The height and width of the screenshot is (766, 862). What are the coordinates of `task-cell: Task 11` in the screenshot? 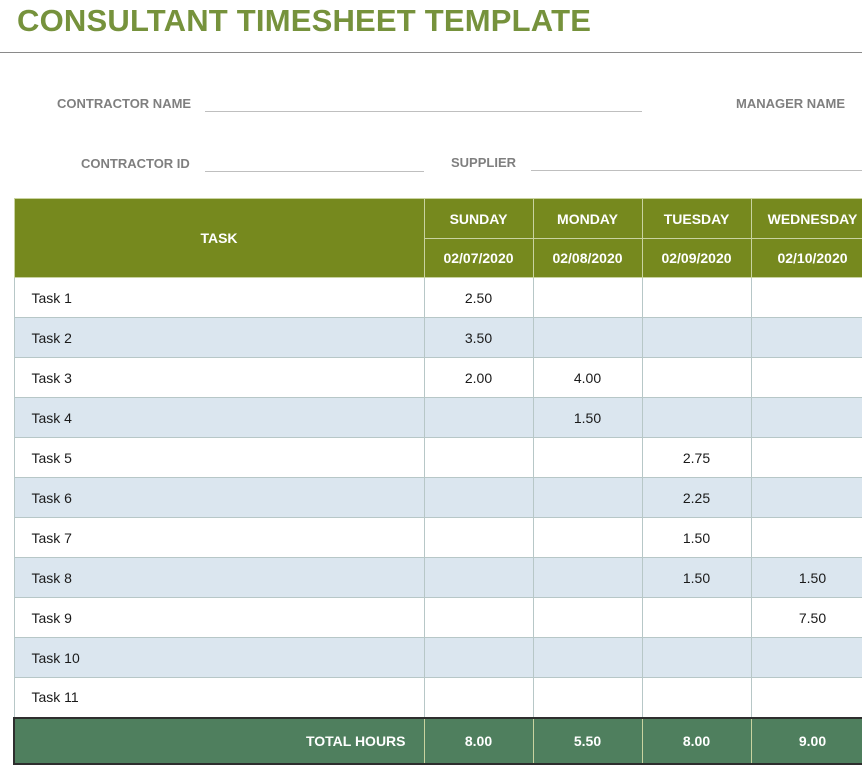 It's located at (219, 697).